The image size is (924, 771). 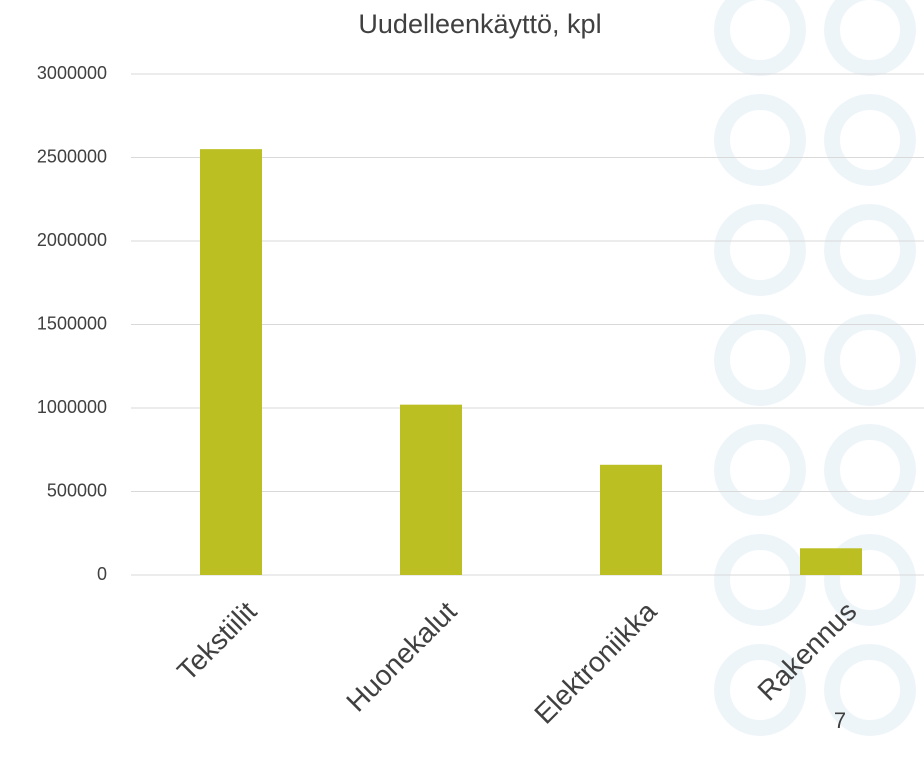 I want to click on y-tick-label: 0, so click(x=102, y=574).